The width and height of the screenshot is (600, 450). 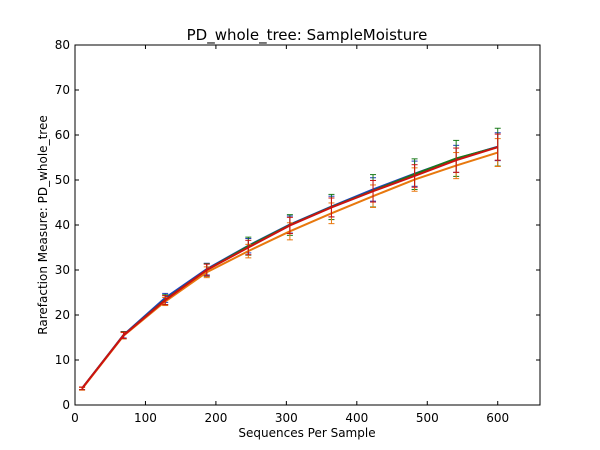 I want to click on x-tick-label: 200, so click(x=215, y=418).